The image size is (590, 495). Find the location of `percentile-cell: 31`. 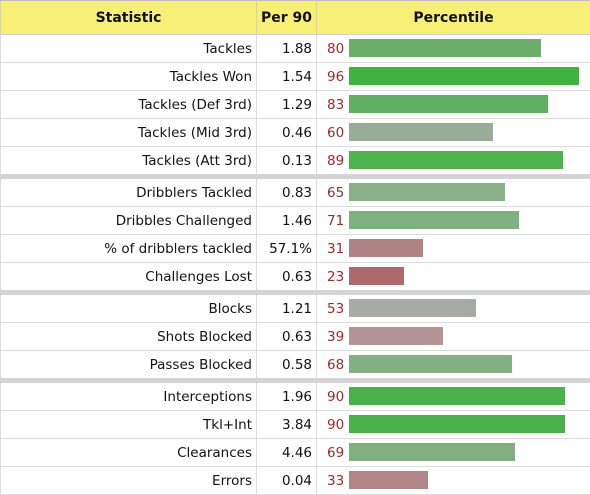

percentile-cell: 31 is located at coordinates (453, 249).